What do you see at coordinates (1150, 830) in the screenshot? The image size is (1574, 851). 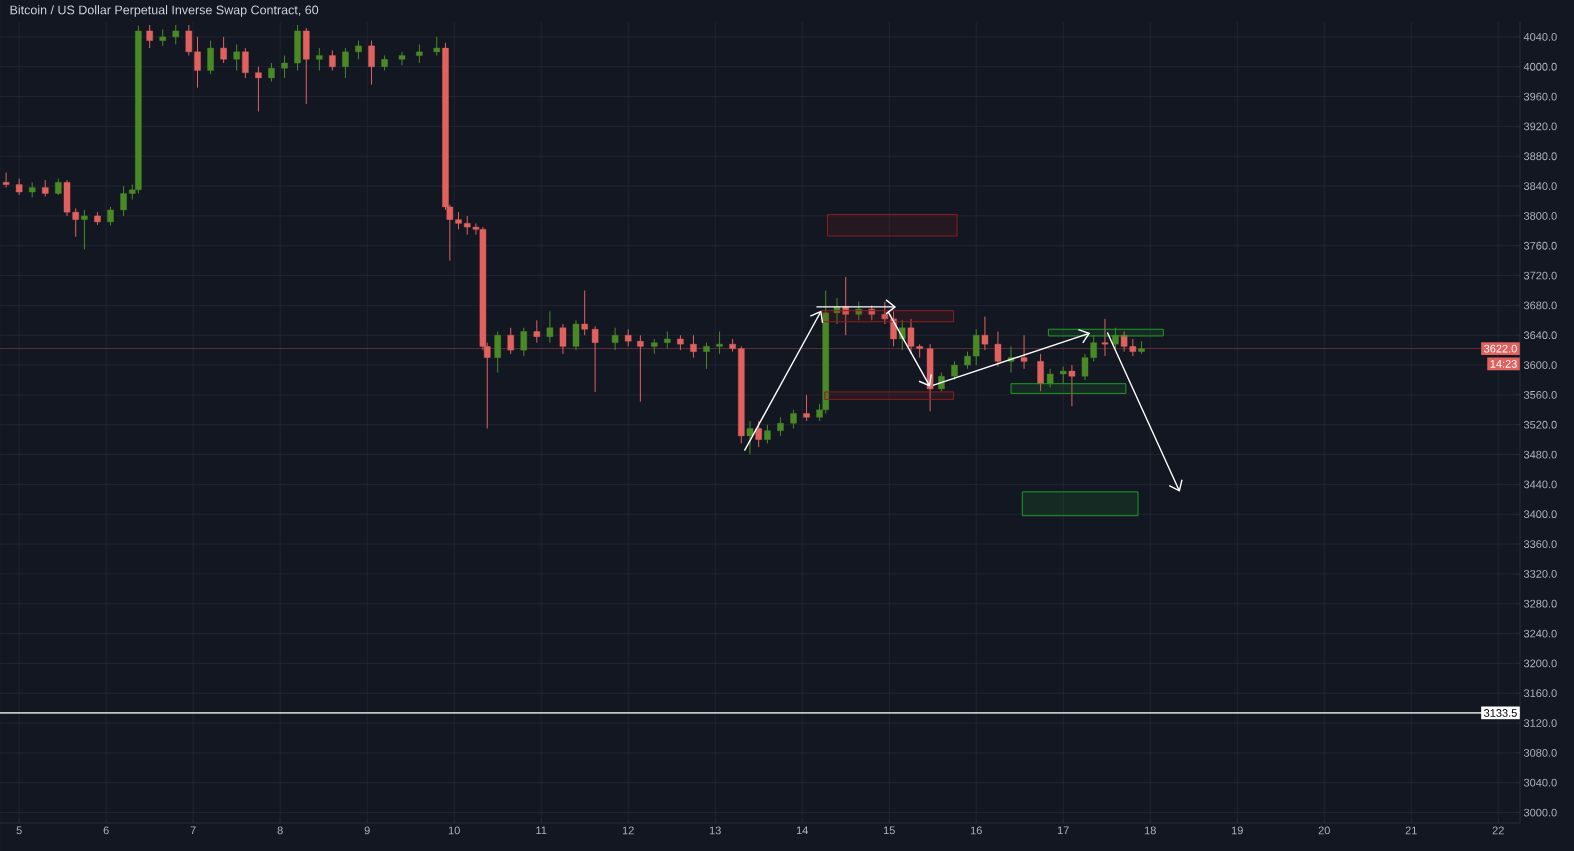 I see `x-tick-label: 18` at bounding box center [1150, 830].